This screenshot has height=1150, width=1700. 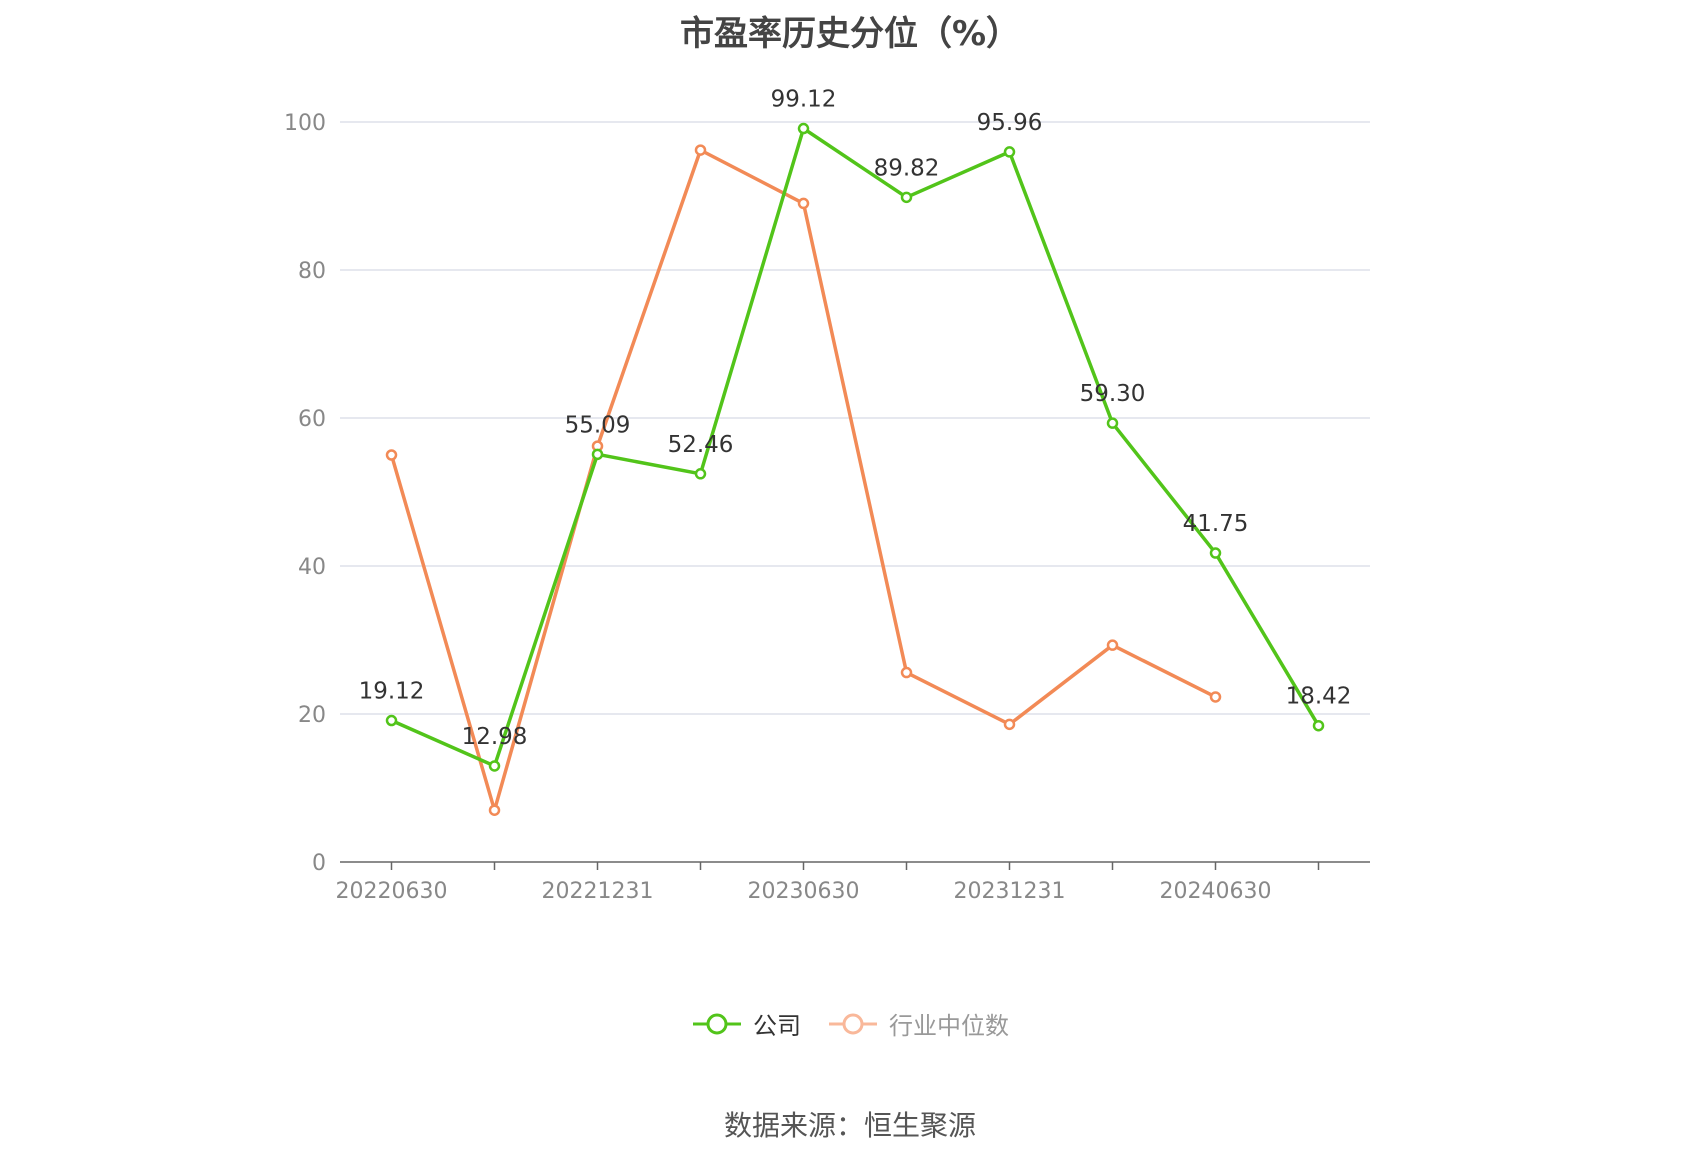 I want to click on x-tick-label: 20240630, so click(x=1216, y=891).